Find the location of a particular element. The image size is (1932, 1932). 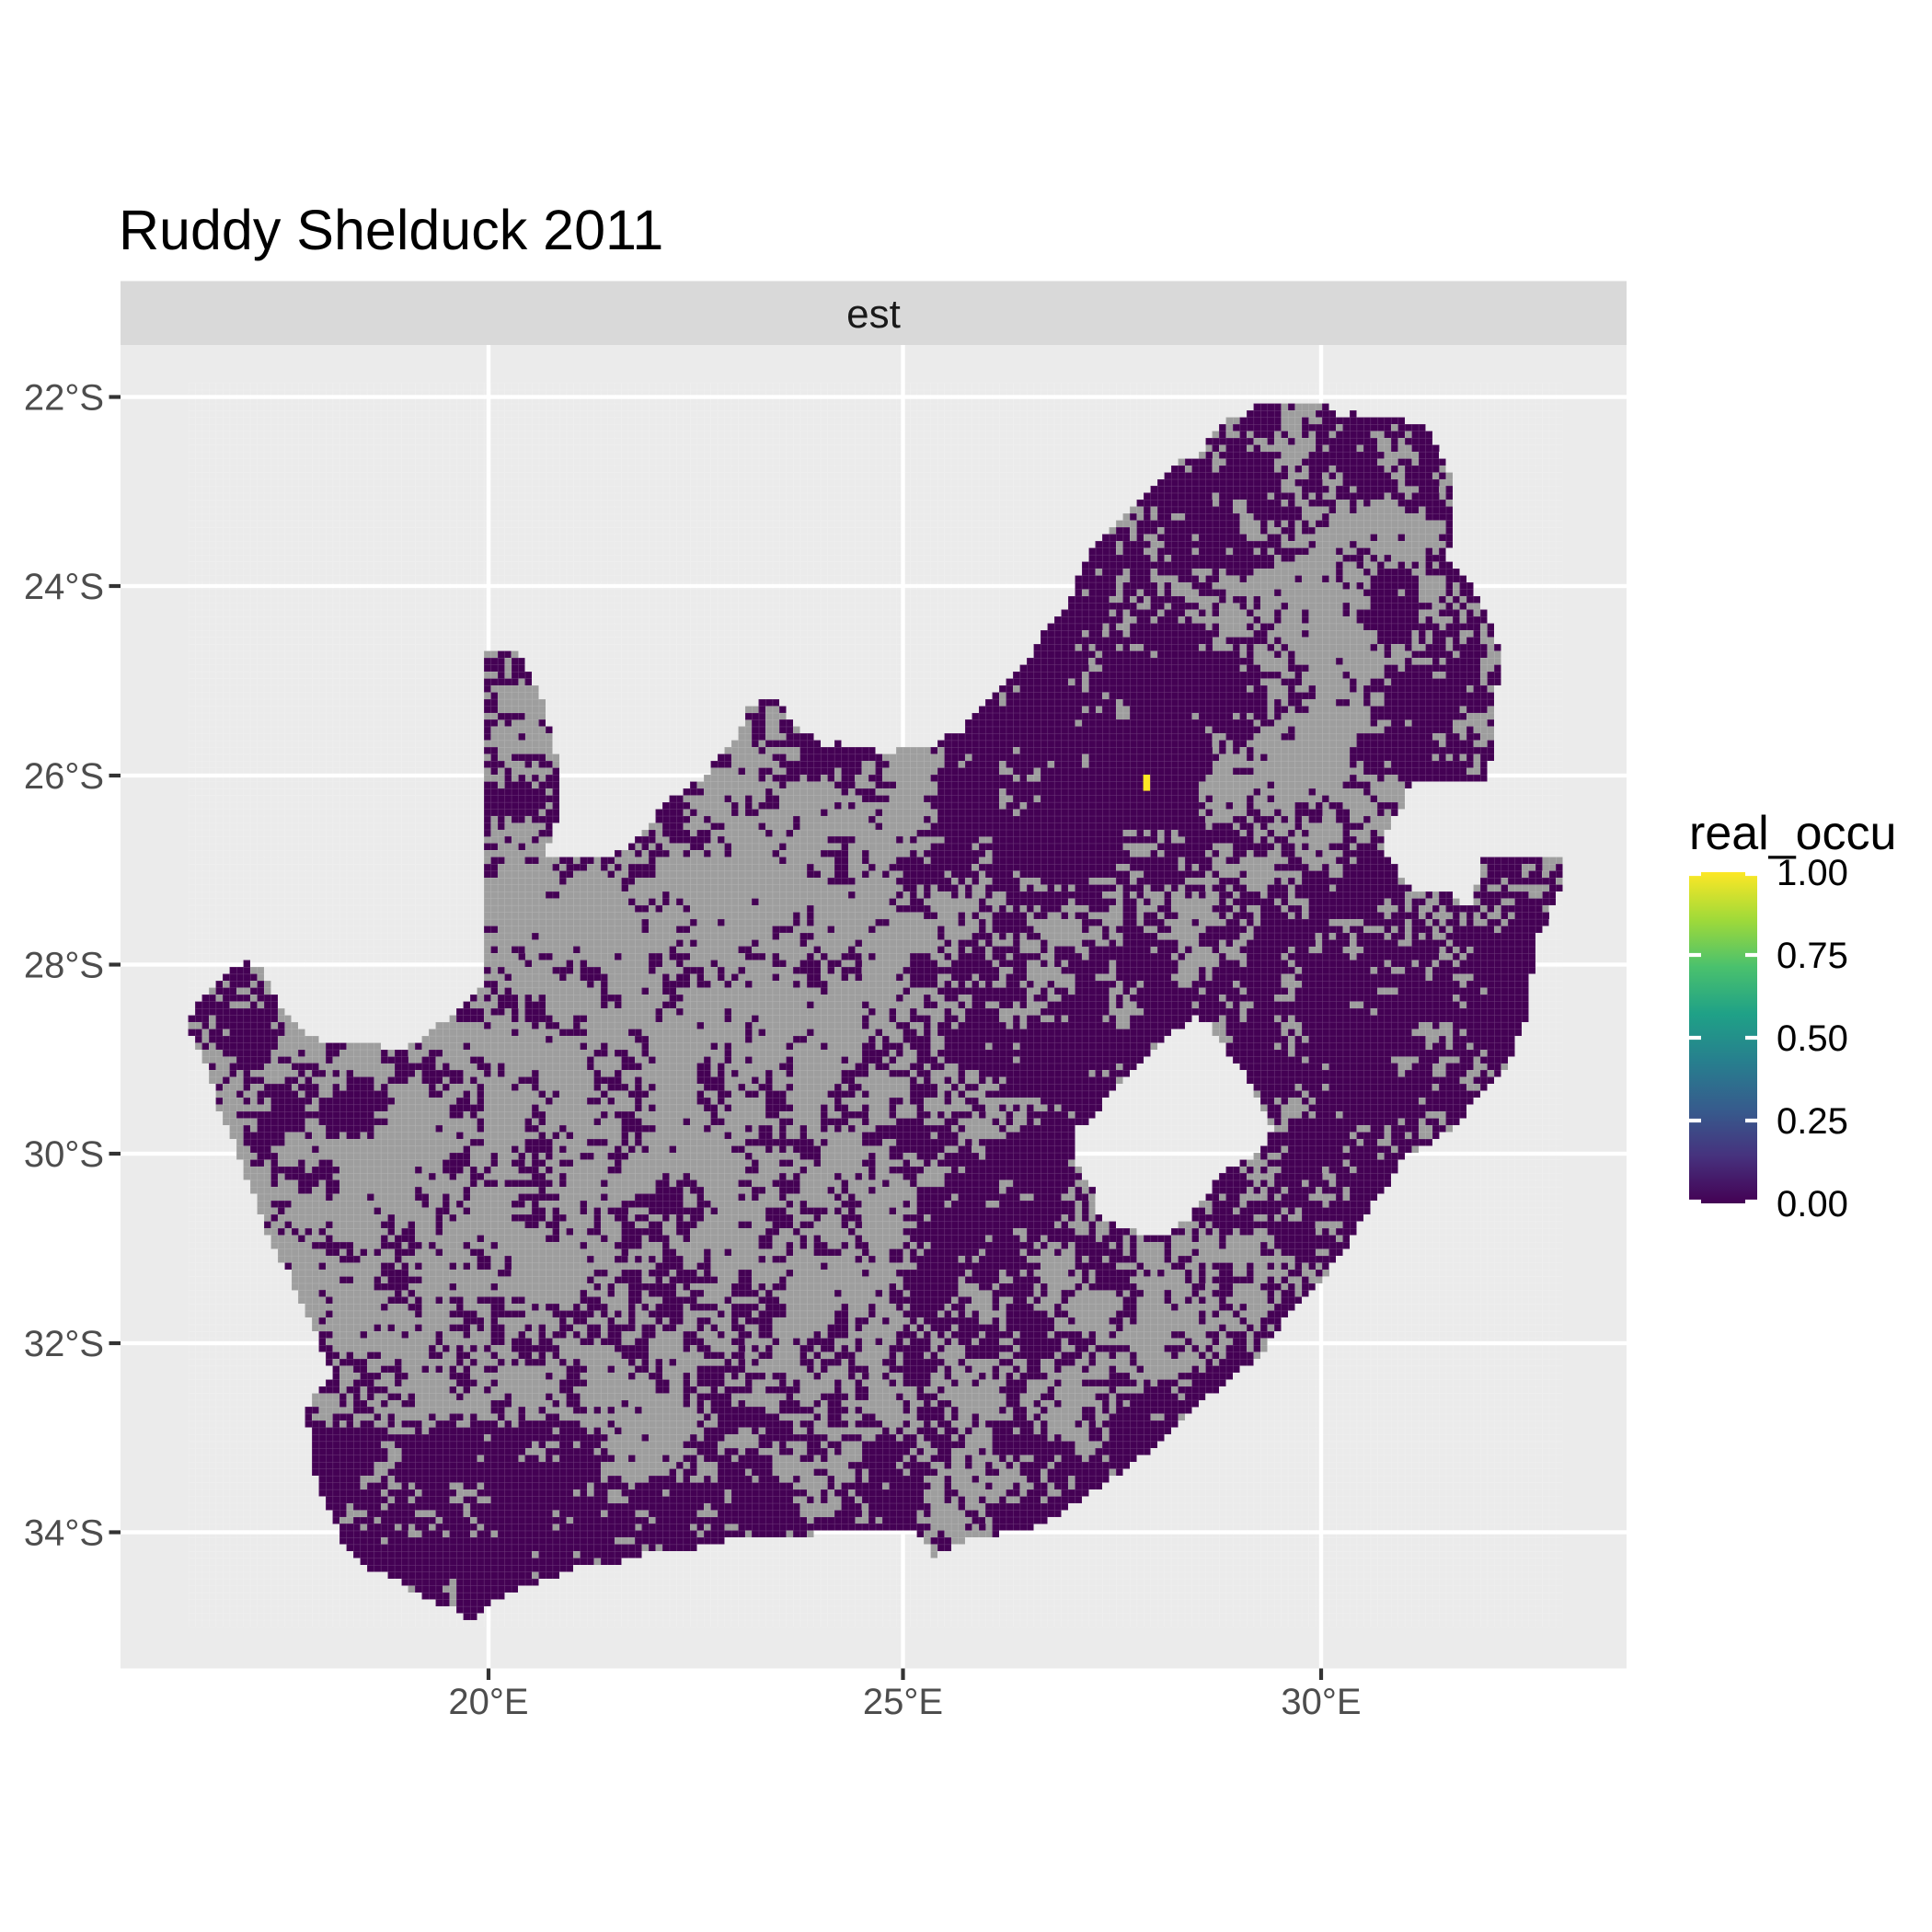

svg-text: real_occu is located at coordinates (1792, 833).